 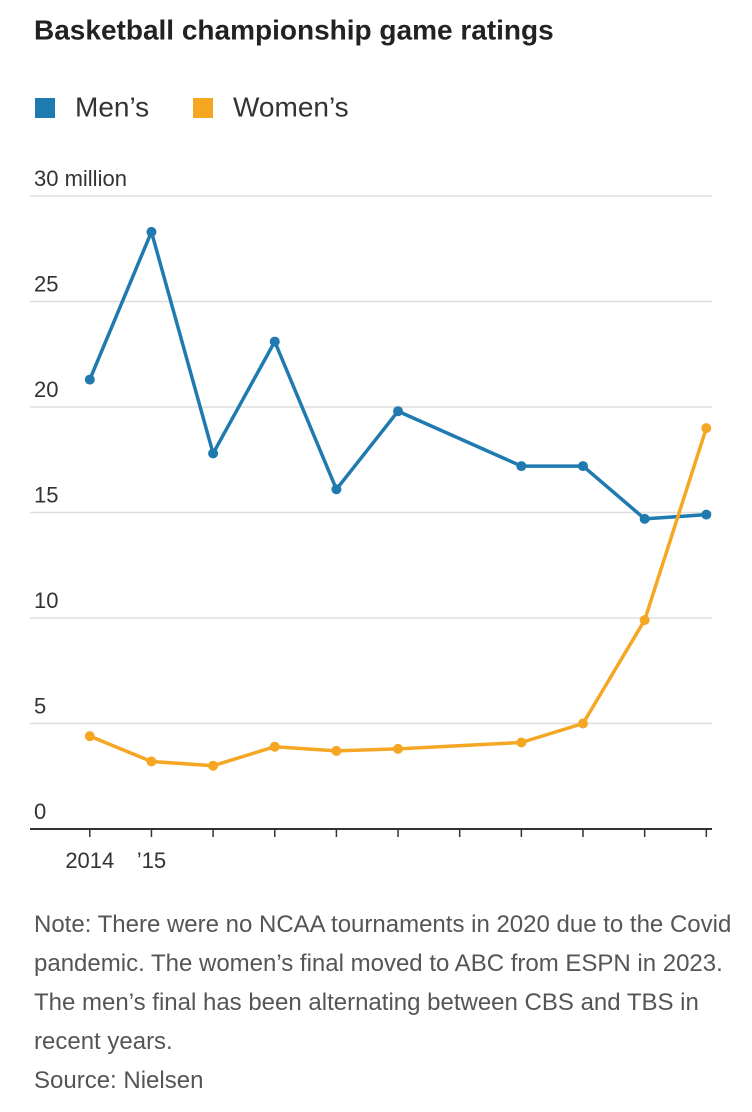 I want to click on source: Source: Nielsen, so click(x=119, y=1080).